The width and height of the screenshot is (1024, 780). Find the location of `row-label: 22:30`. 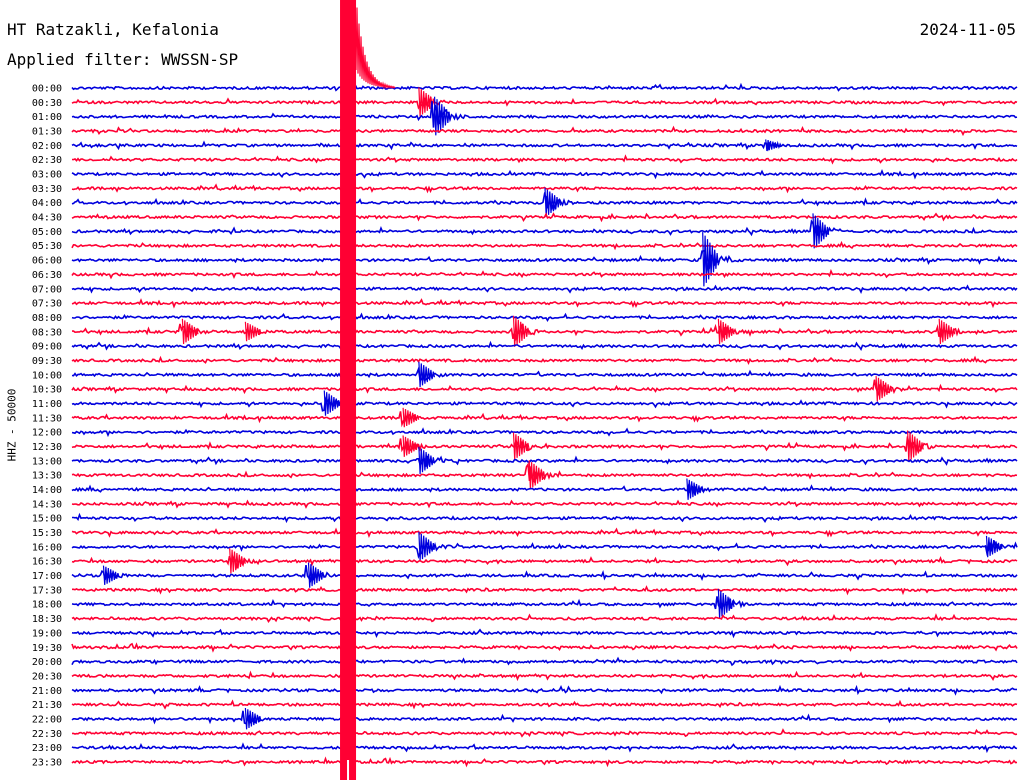

row-label: 22:30 is located at coordinates (47, 734).